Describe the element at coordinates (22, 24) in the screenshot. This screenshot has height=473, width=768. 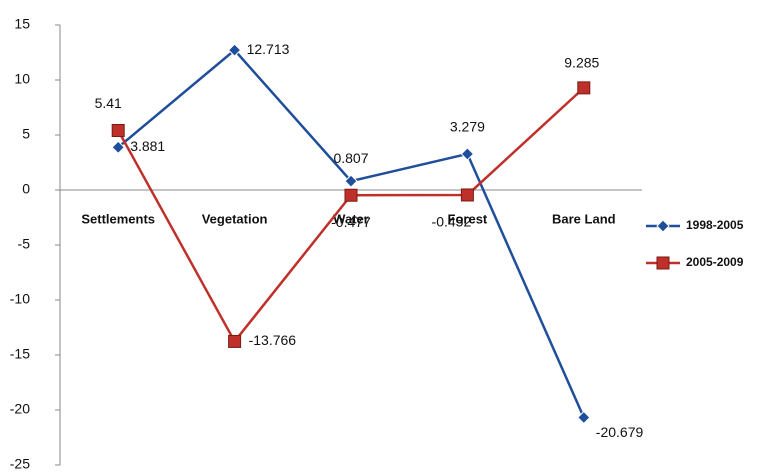
I see `y-tick-label: 15` at that location.